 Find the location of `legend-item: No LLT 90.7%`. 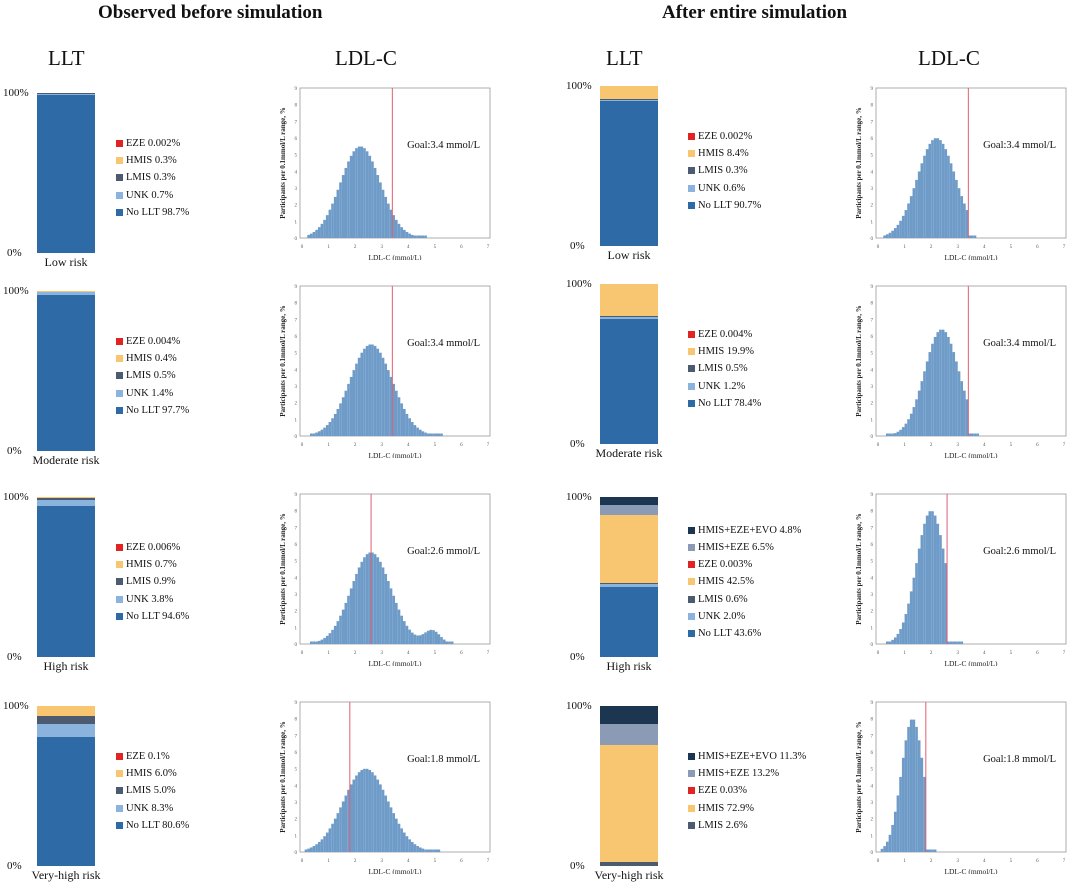

legend-item: No LLT 90.7% is located at coordinates (724, 205).